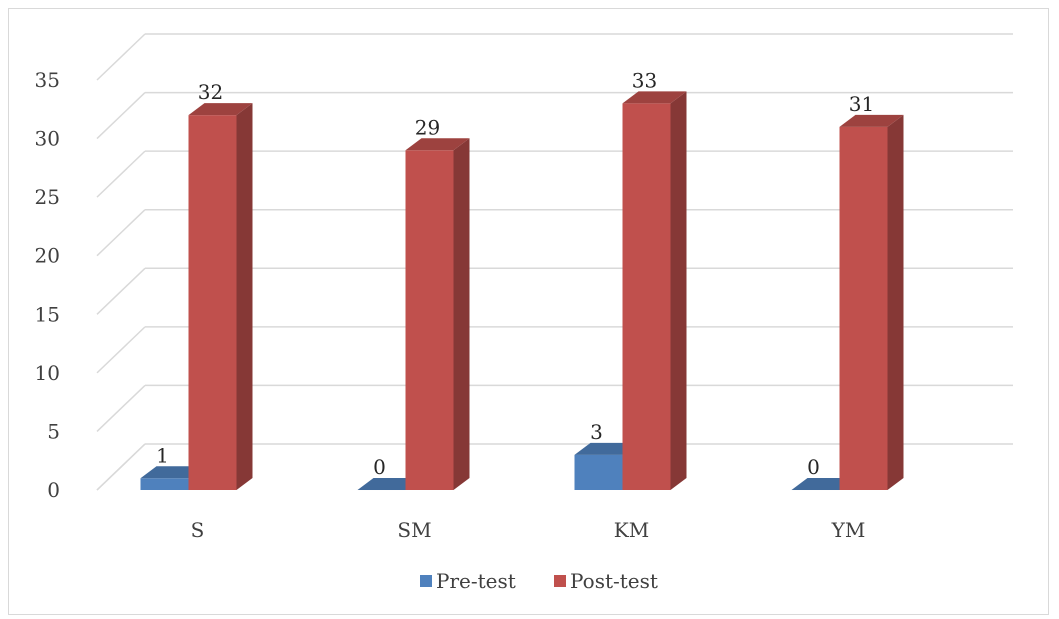 The image size is (1059, 619). I want to click on x-tick-label: SM, so click(414, 530).